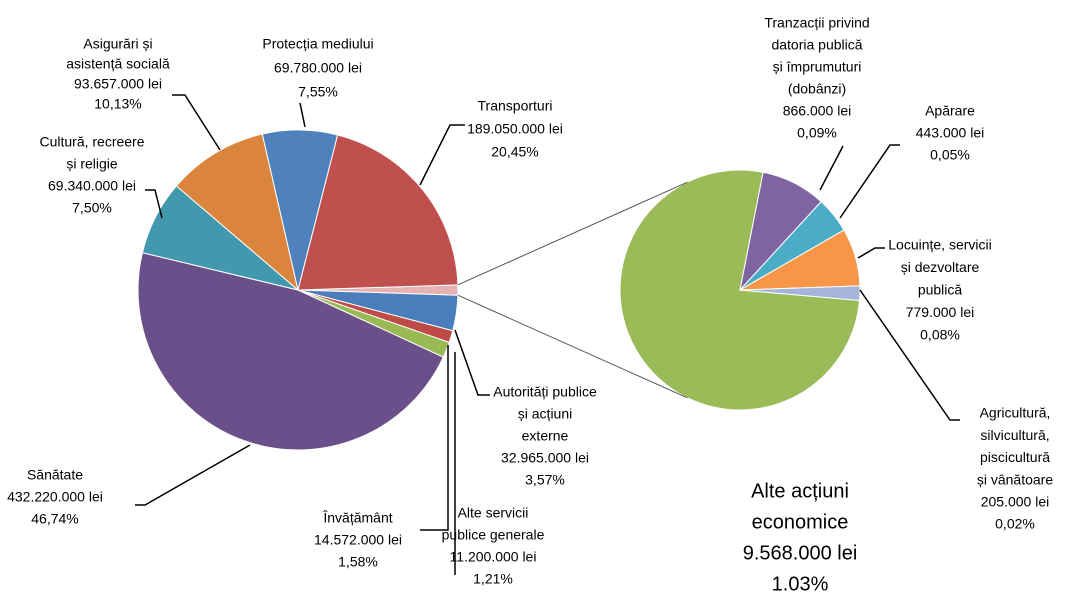 This screenshot has height=596, width=1065. I want to click on slice-name: (dobânzi), so click(817, 89).